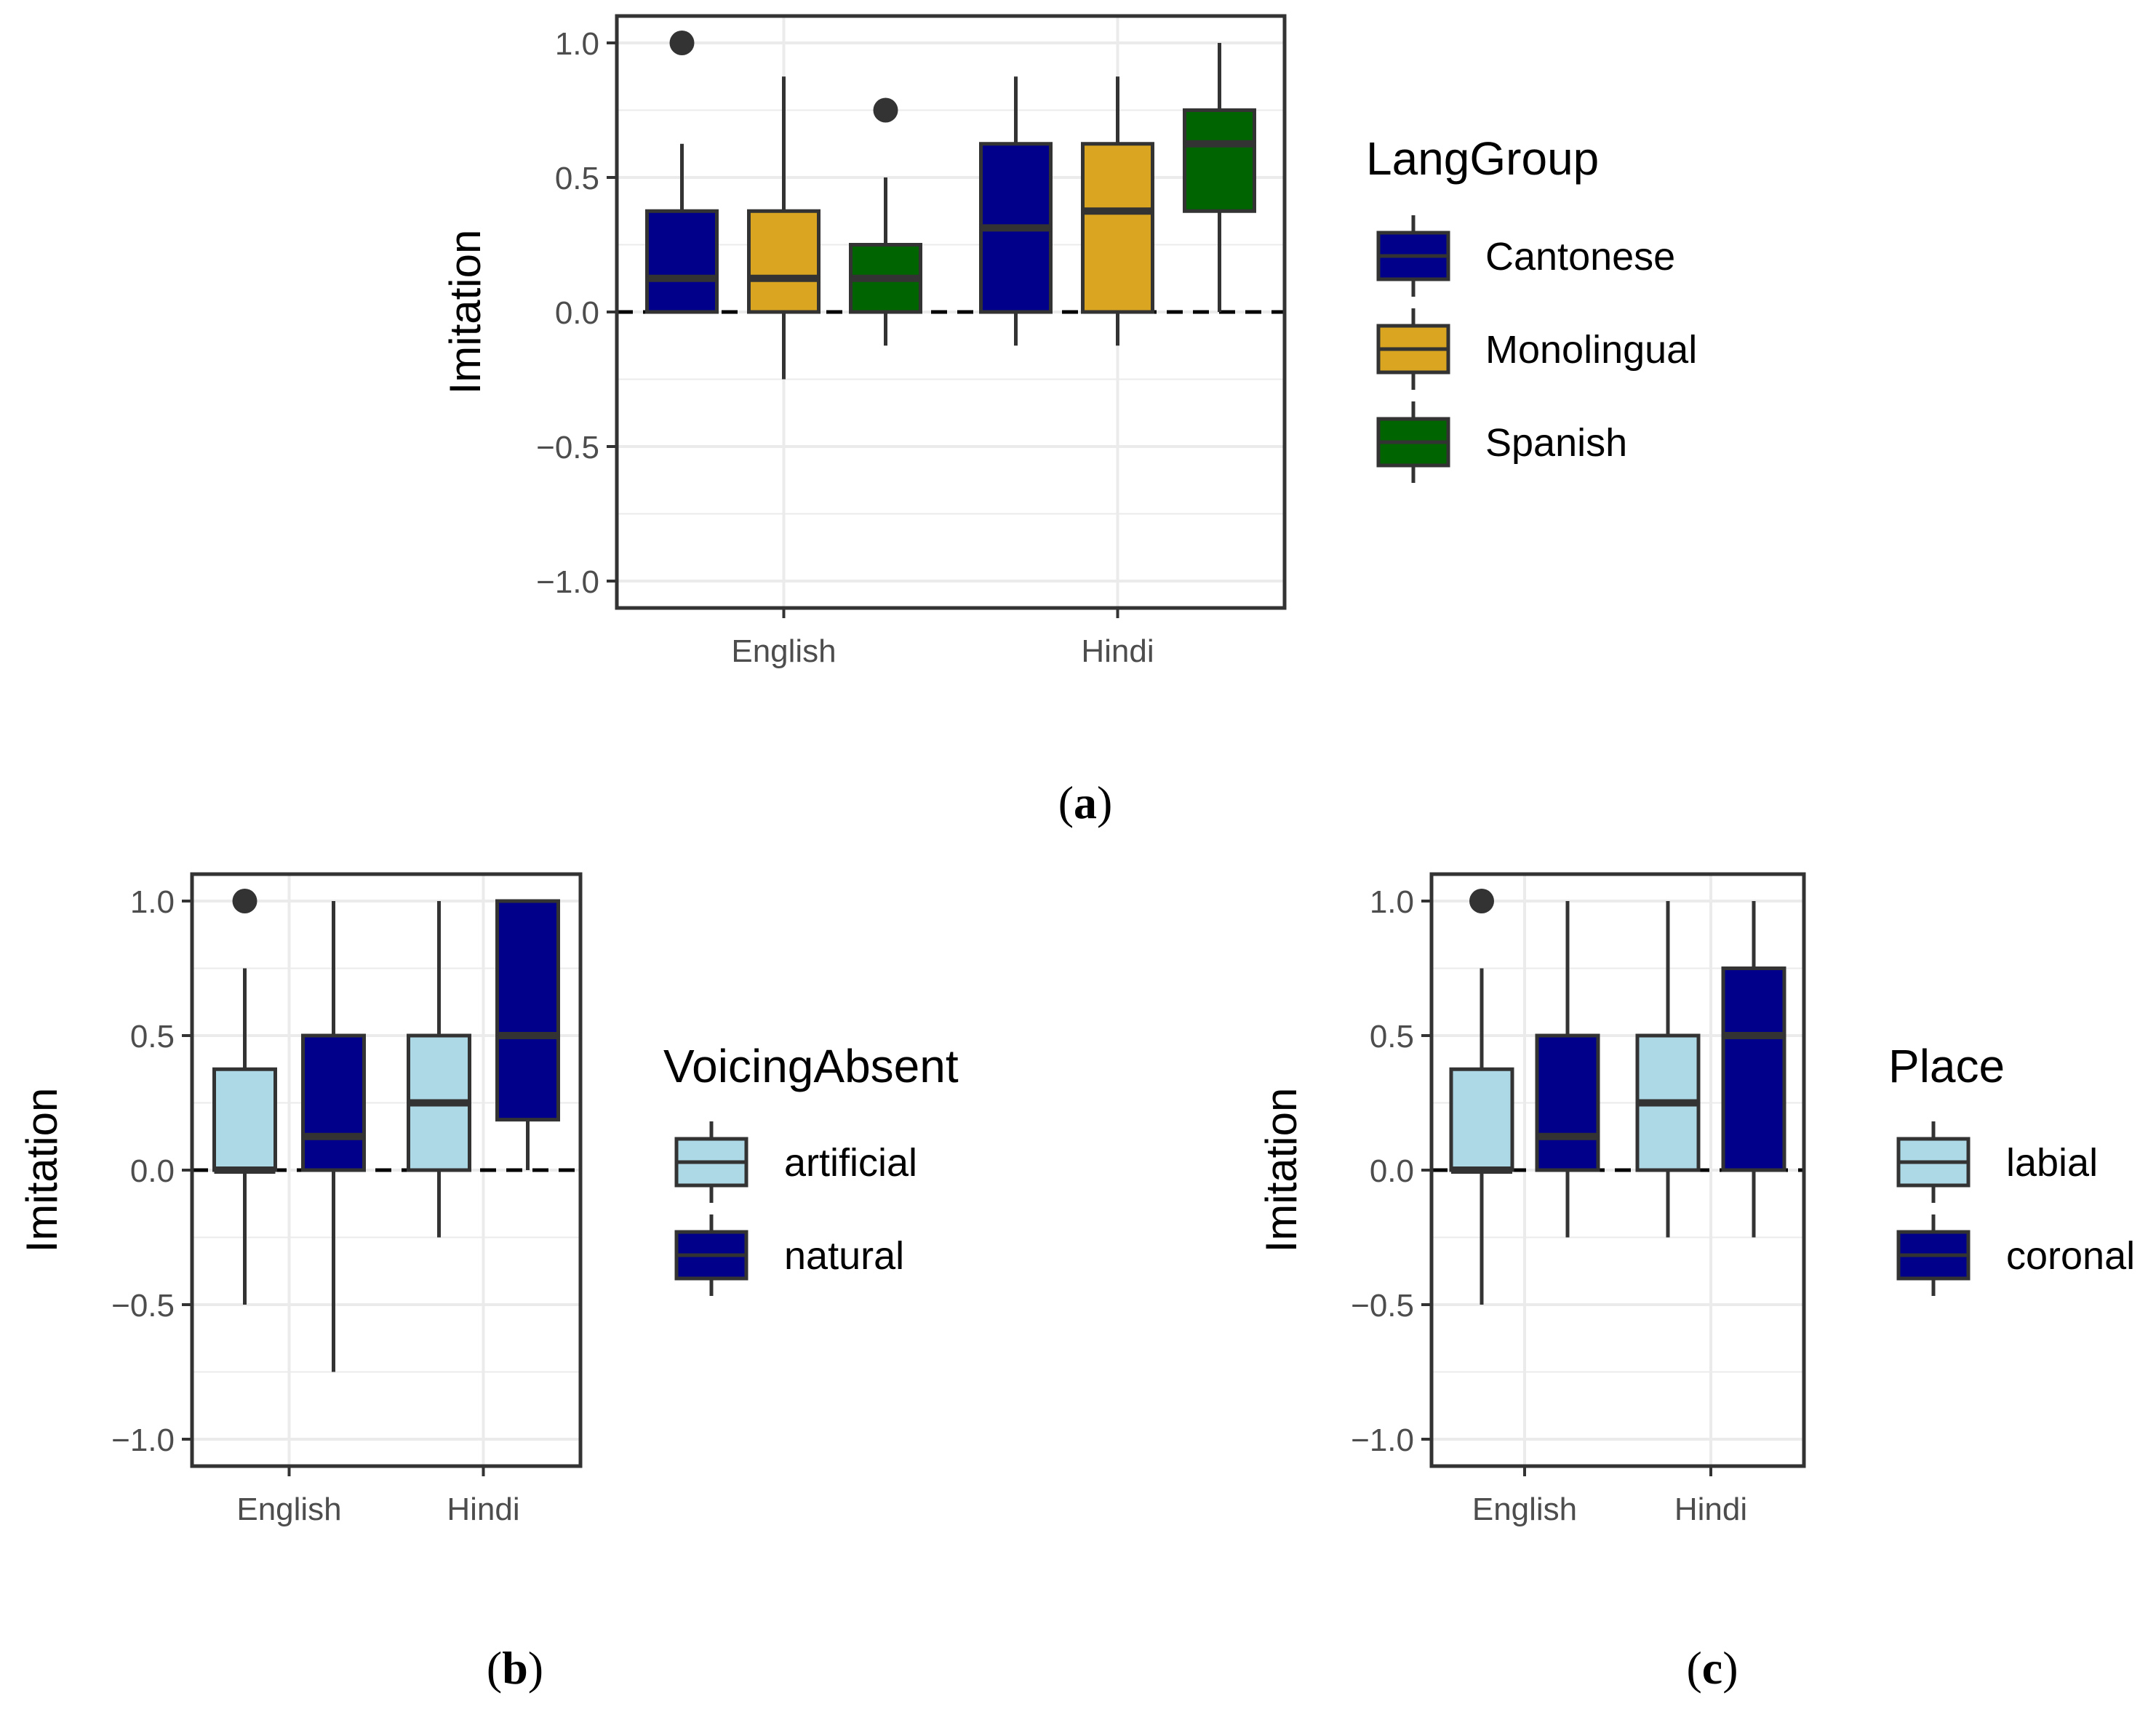  What do you see at coordinates (1933, 1255) in the screenshot?
I see `legend-key-coronal` at bounding box center [1933, 1255].